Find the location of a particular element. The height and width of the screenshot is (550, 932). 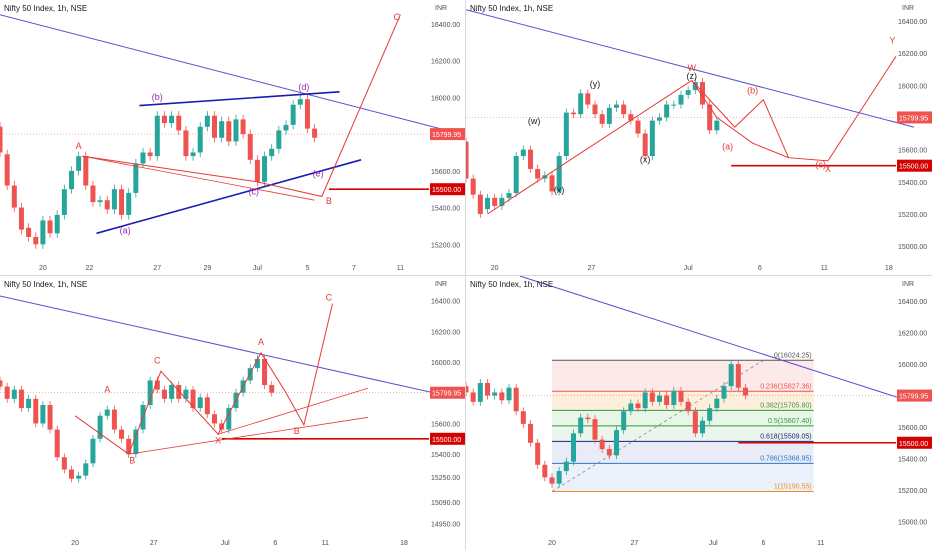

x-tick-label: 29 is located at coordinates (207, 268).